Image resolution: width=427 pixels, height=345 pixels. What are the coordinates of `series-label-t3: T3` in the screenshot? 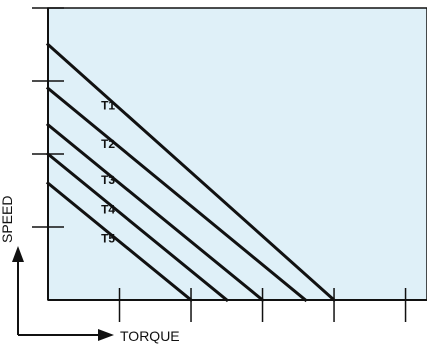 It's located at (108, 180).